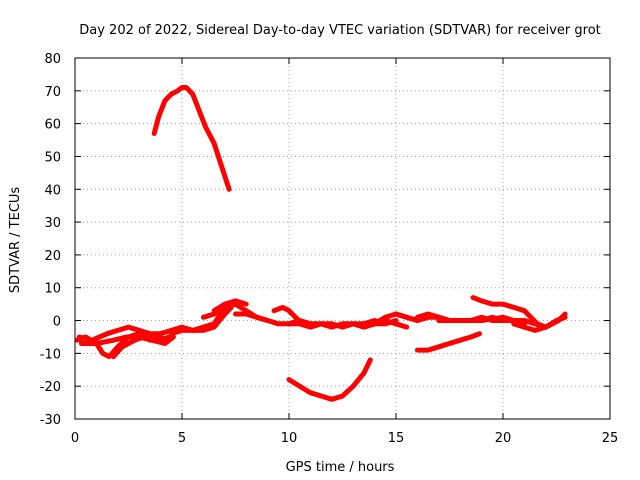  Describe the element at coordinates (52, 256) in the screenshot. I see `y-tick-label: 20` at that location.